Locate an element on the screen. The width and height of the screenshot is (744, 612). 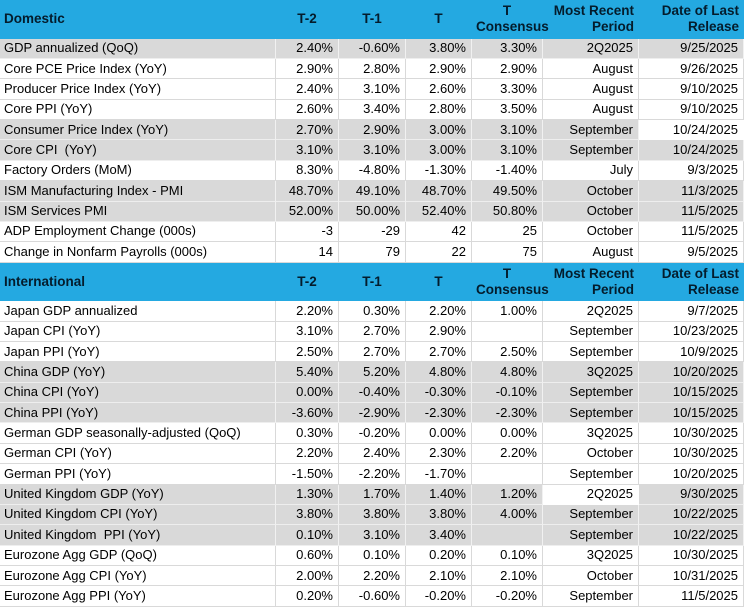
row-label: China GDP (YoY) is located at coordinates (138, 372).